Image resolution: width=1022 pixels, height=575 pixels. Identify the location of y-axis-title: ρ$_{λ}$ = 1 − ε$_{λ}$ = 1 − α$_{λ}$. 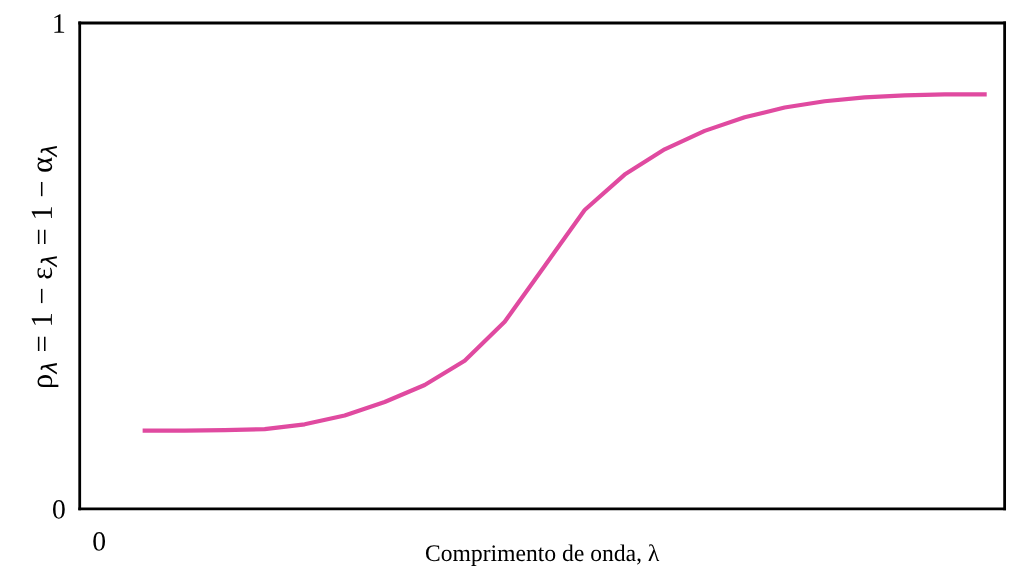
(45, 267).